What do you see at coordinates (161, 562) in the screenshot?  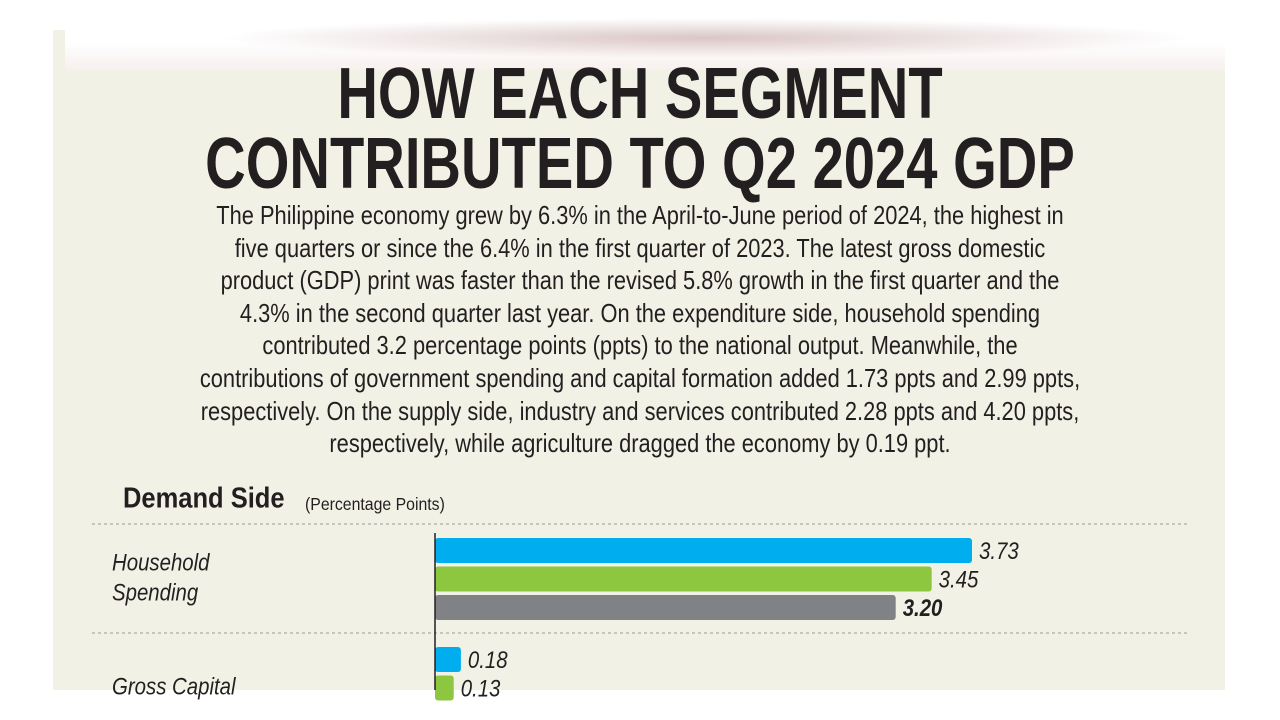 I see `category-label: Household` at bounding box center [161, 562].